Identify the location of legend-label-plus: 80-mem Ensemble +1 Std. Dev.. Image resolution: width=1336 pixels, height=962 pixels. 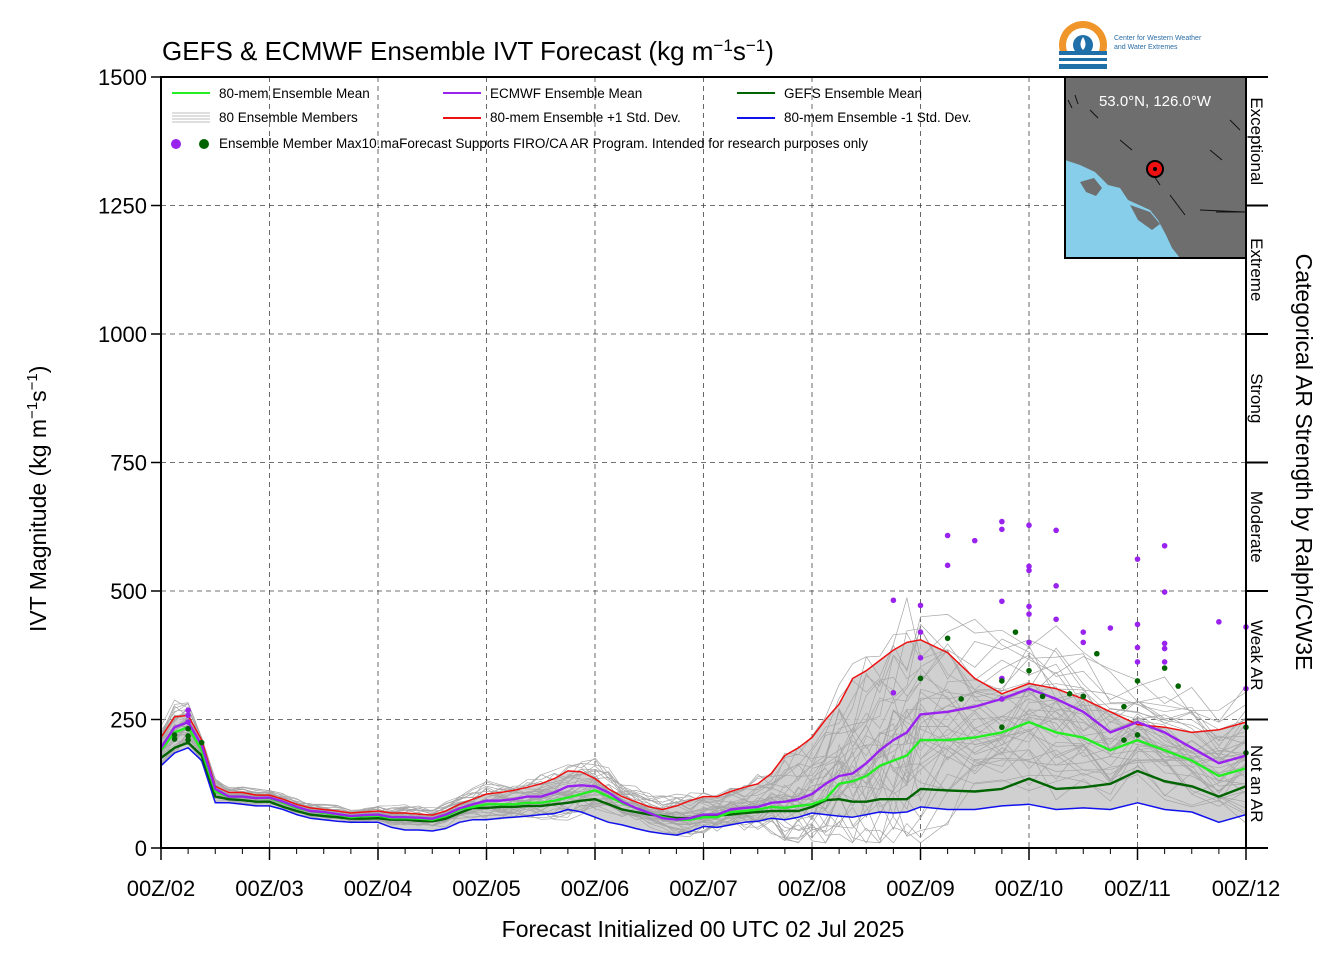
(585, 117).